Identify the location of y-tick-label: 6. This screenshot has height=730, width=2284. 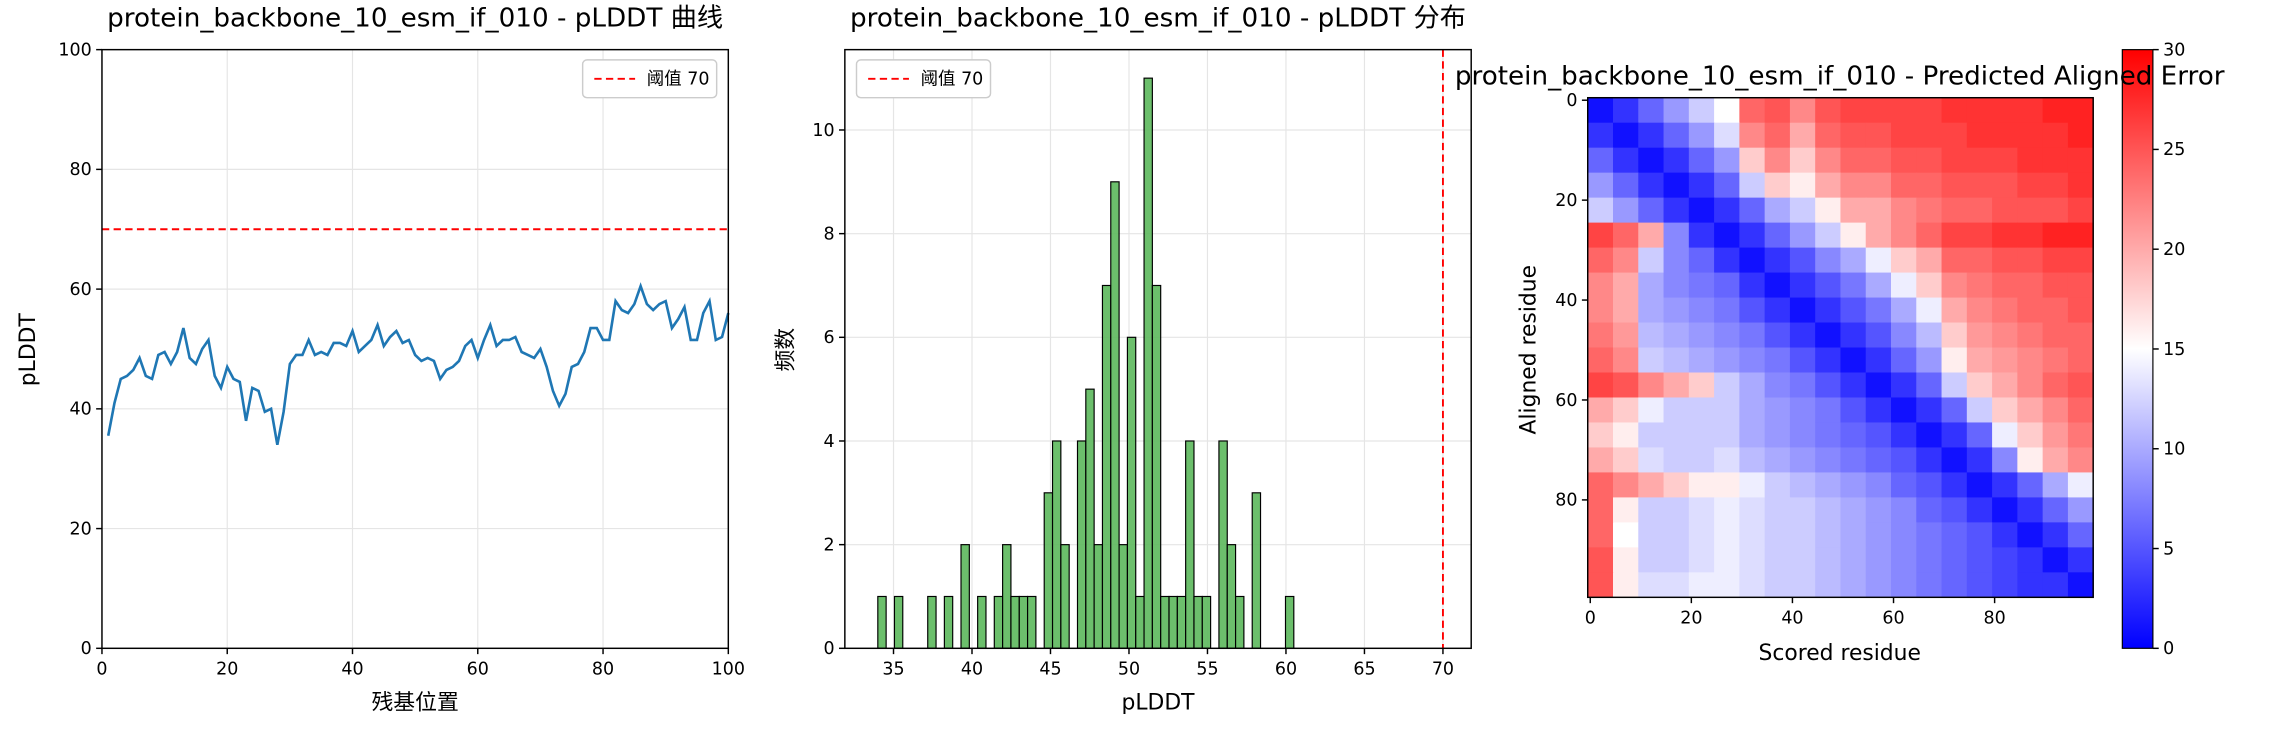
(829, 338).